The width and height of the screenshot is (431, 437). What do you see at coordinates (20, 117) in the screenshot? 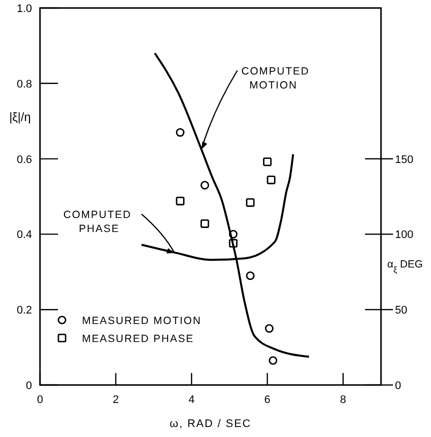
I see `y-axis-title: |ξ|/η` at bounding box center [20, 117].